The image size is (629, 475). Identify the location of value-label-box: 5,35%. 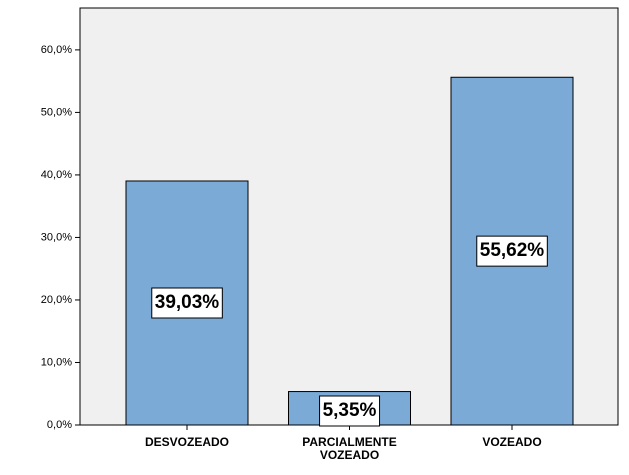
(350, 411).